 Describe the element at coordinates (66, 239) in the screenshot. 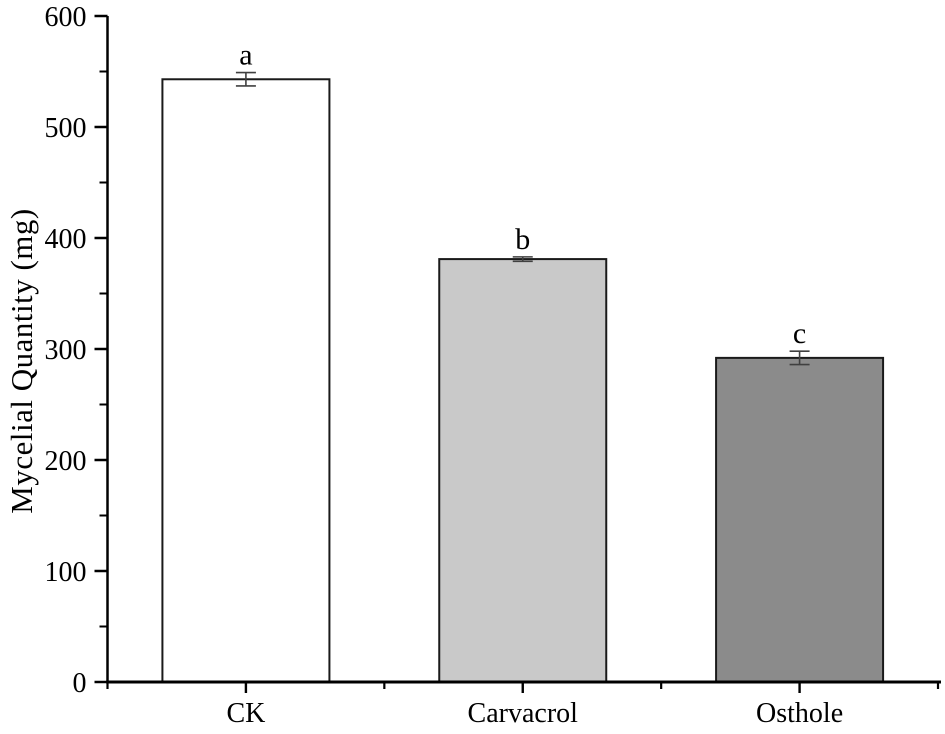

I see `y-tick-label: 400` at that location.